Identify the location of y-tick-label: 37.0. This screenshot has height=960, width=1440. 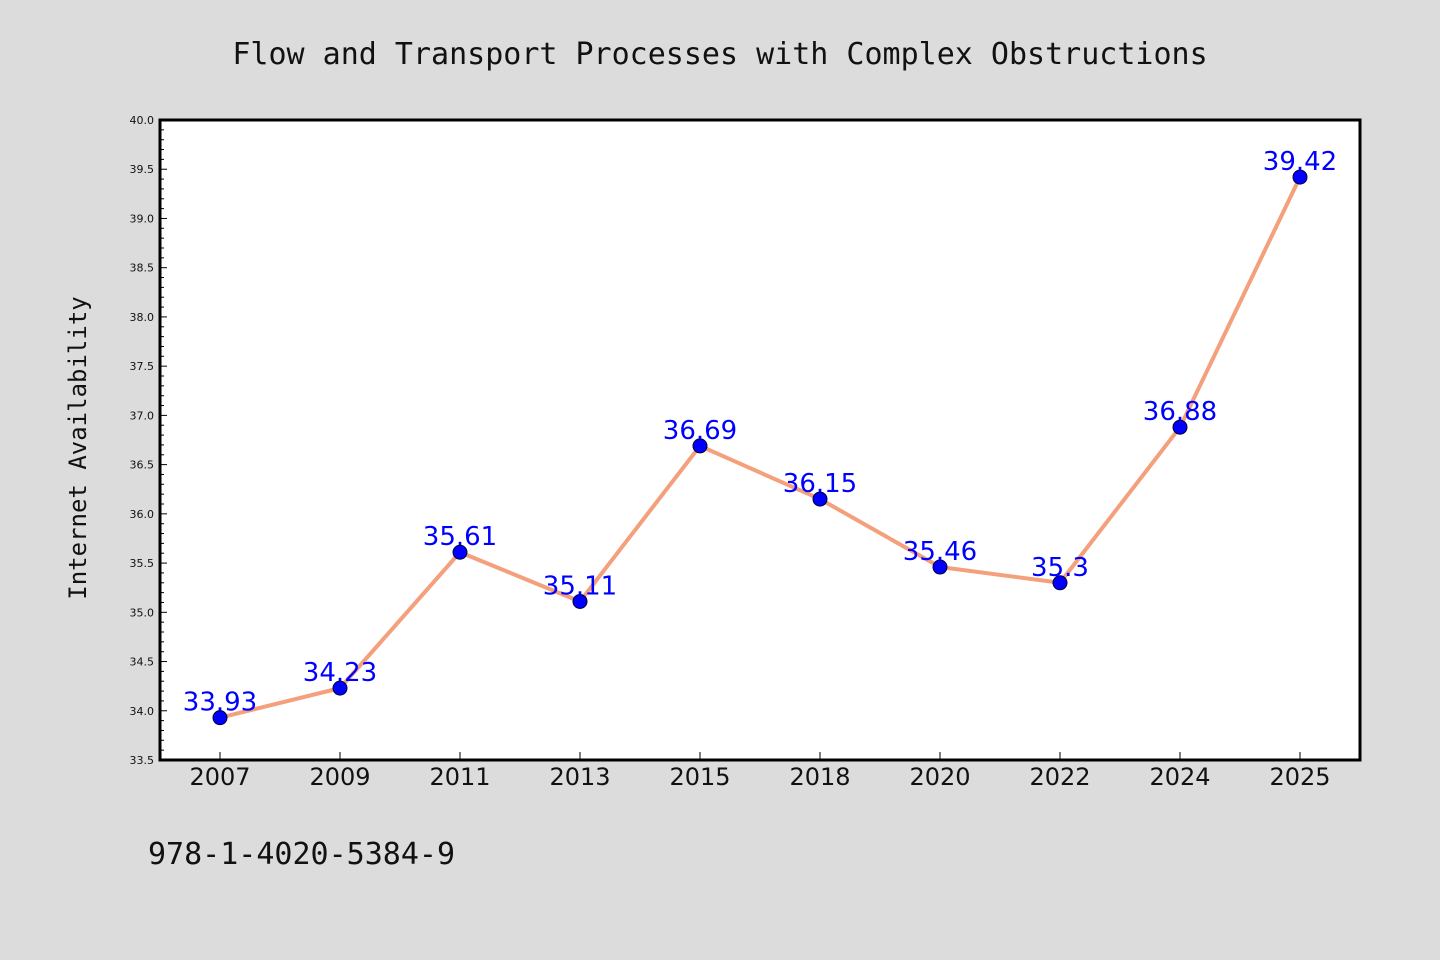
(142, 415).